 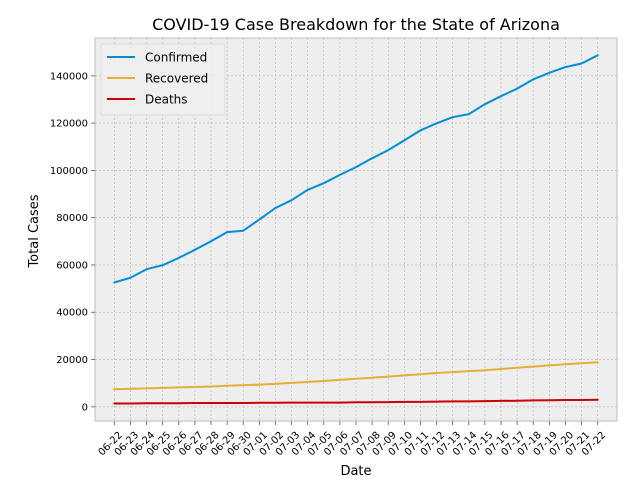 I want to click on y-tick-label: 120000, so click(x=69, y=124).